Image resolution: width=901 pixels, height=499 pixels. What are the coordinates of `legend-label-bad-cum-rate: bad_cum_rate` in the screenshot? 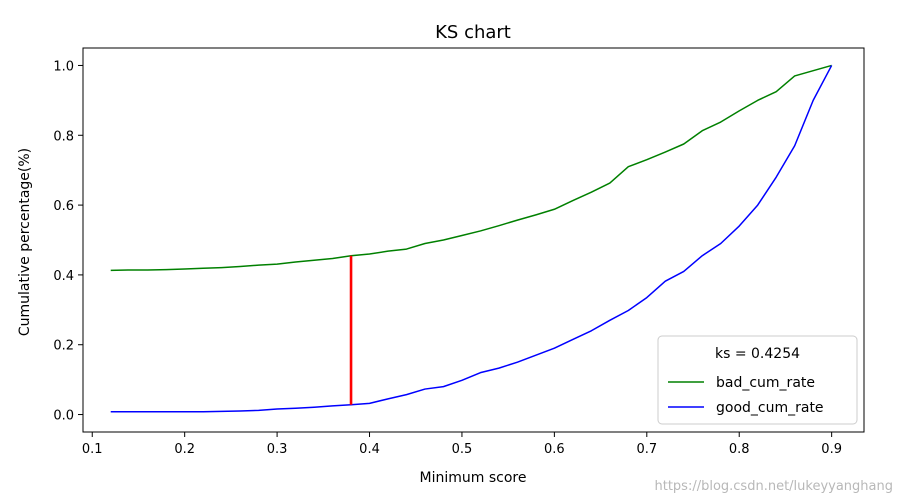 It's located at (765, 383).